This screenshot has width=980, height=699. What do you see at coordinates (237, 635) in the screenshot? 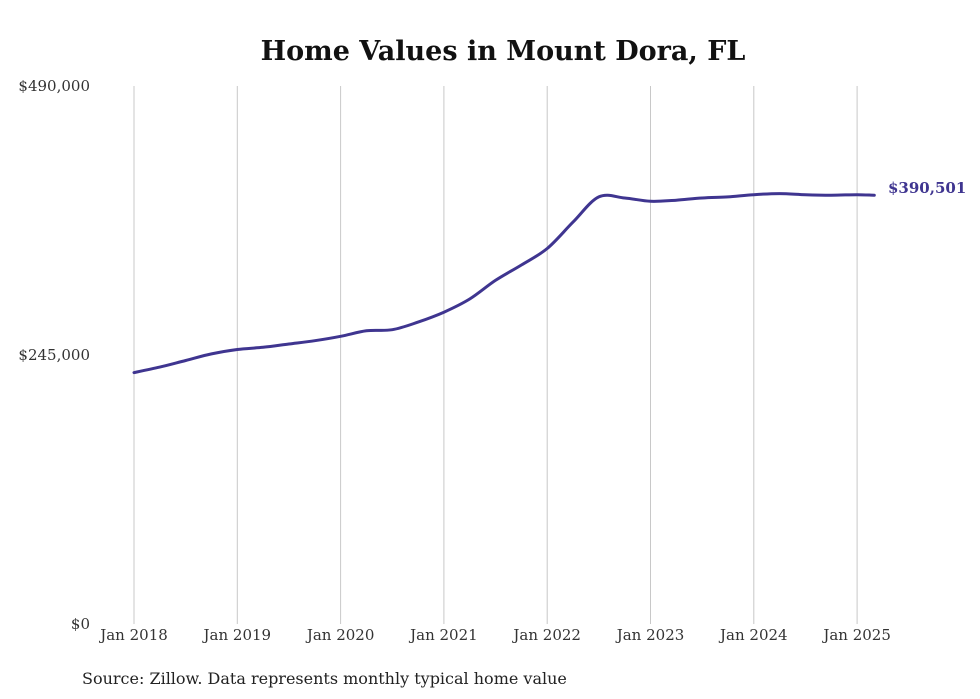
I see `x-tick-label: Jan 2019` at bounding box center [237, 635].